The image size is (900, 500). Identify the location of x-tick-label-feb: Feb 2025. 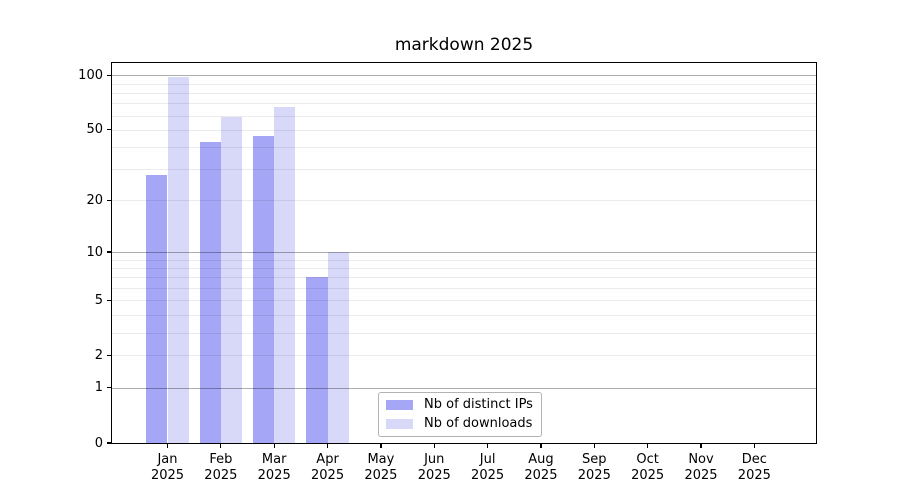
(221, 467).